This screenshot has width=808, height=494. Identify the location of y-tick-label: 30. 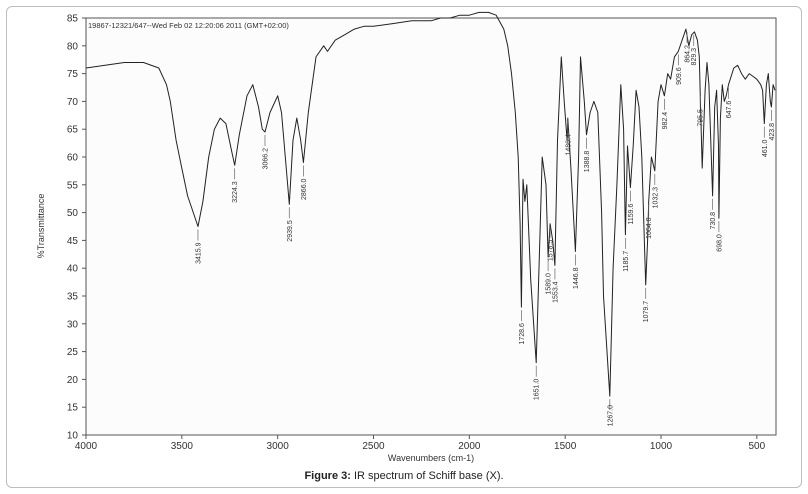
(73, 324).